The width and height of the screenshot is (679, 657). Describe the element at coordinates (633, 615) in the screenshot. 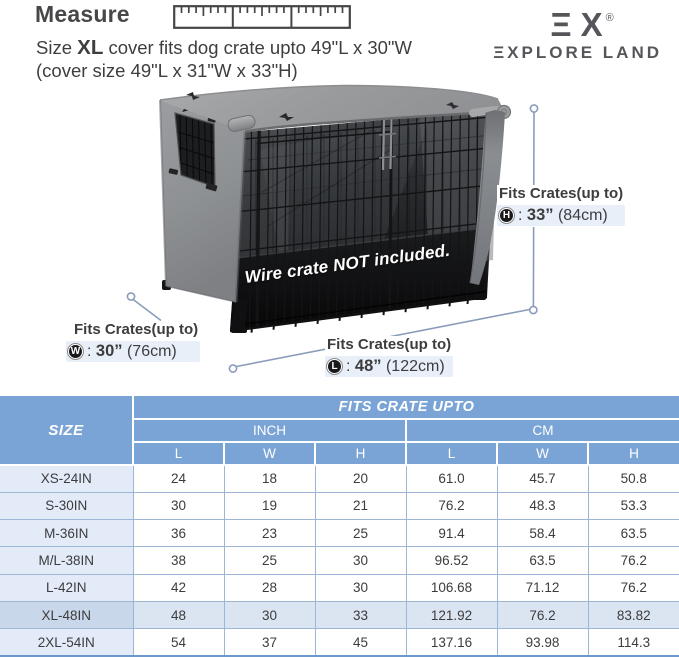

I see `size-value-cell: 83.82` at that location.